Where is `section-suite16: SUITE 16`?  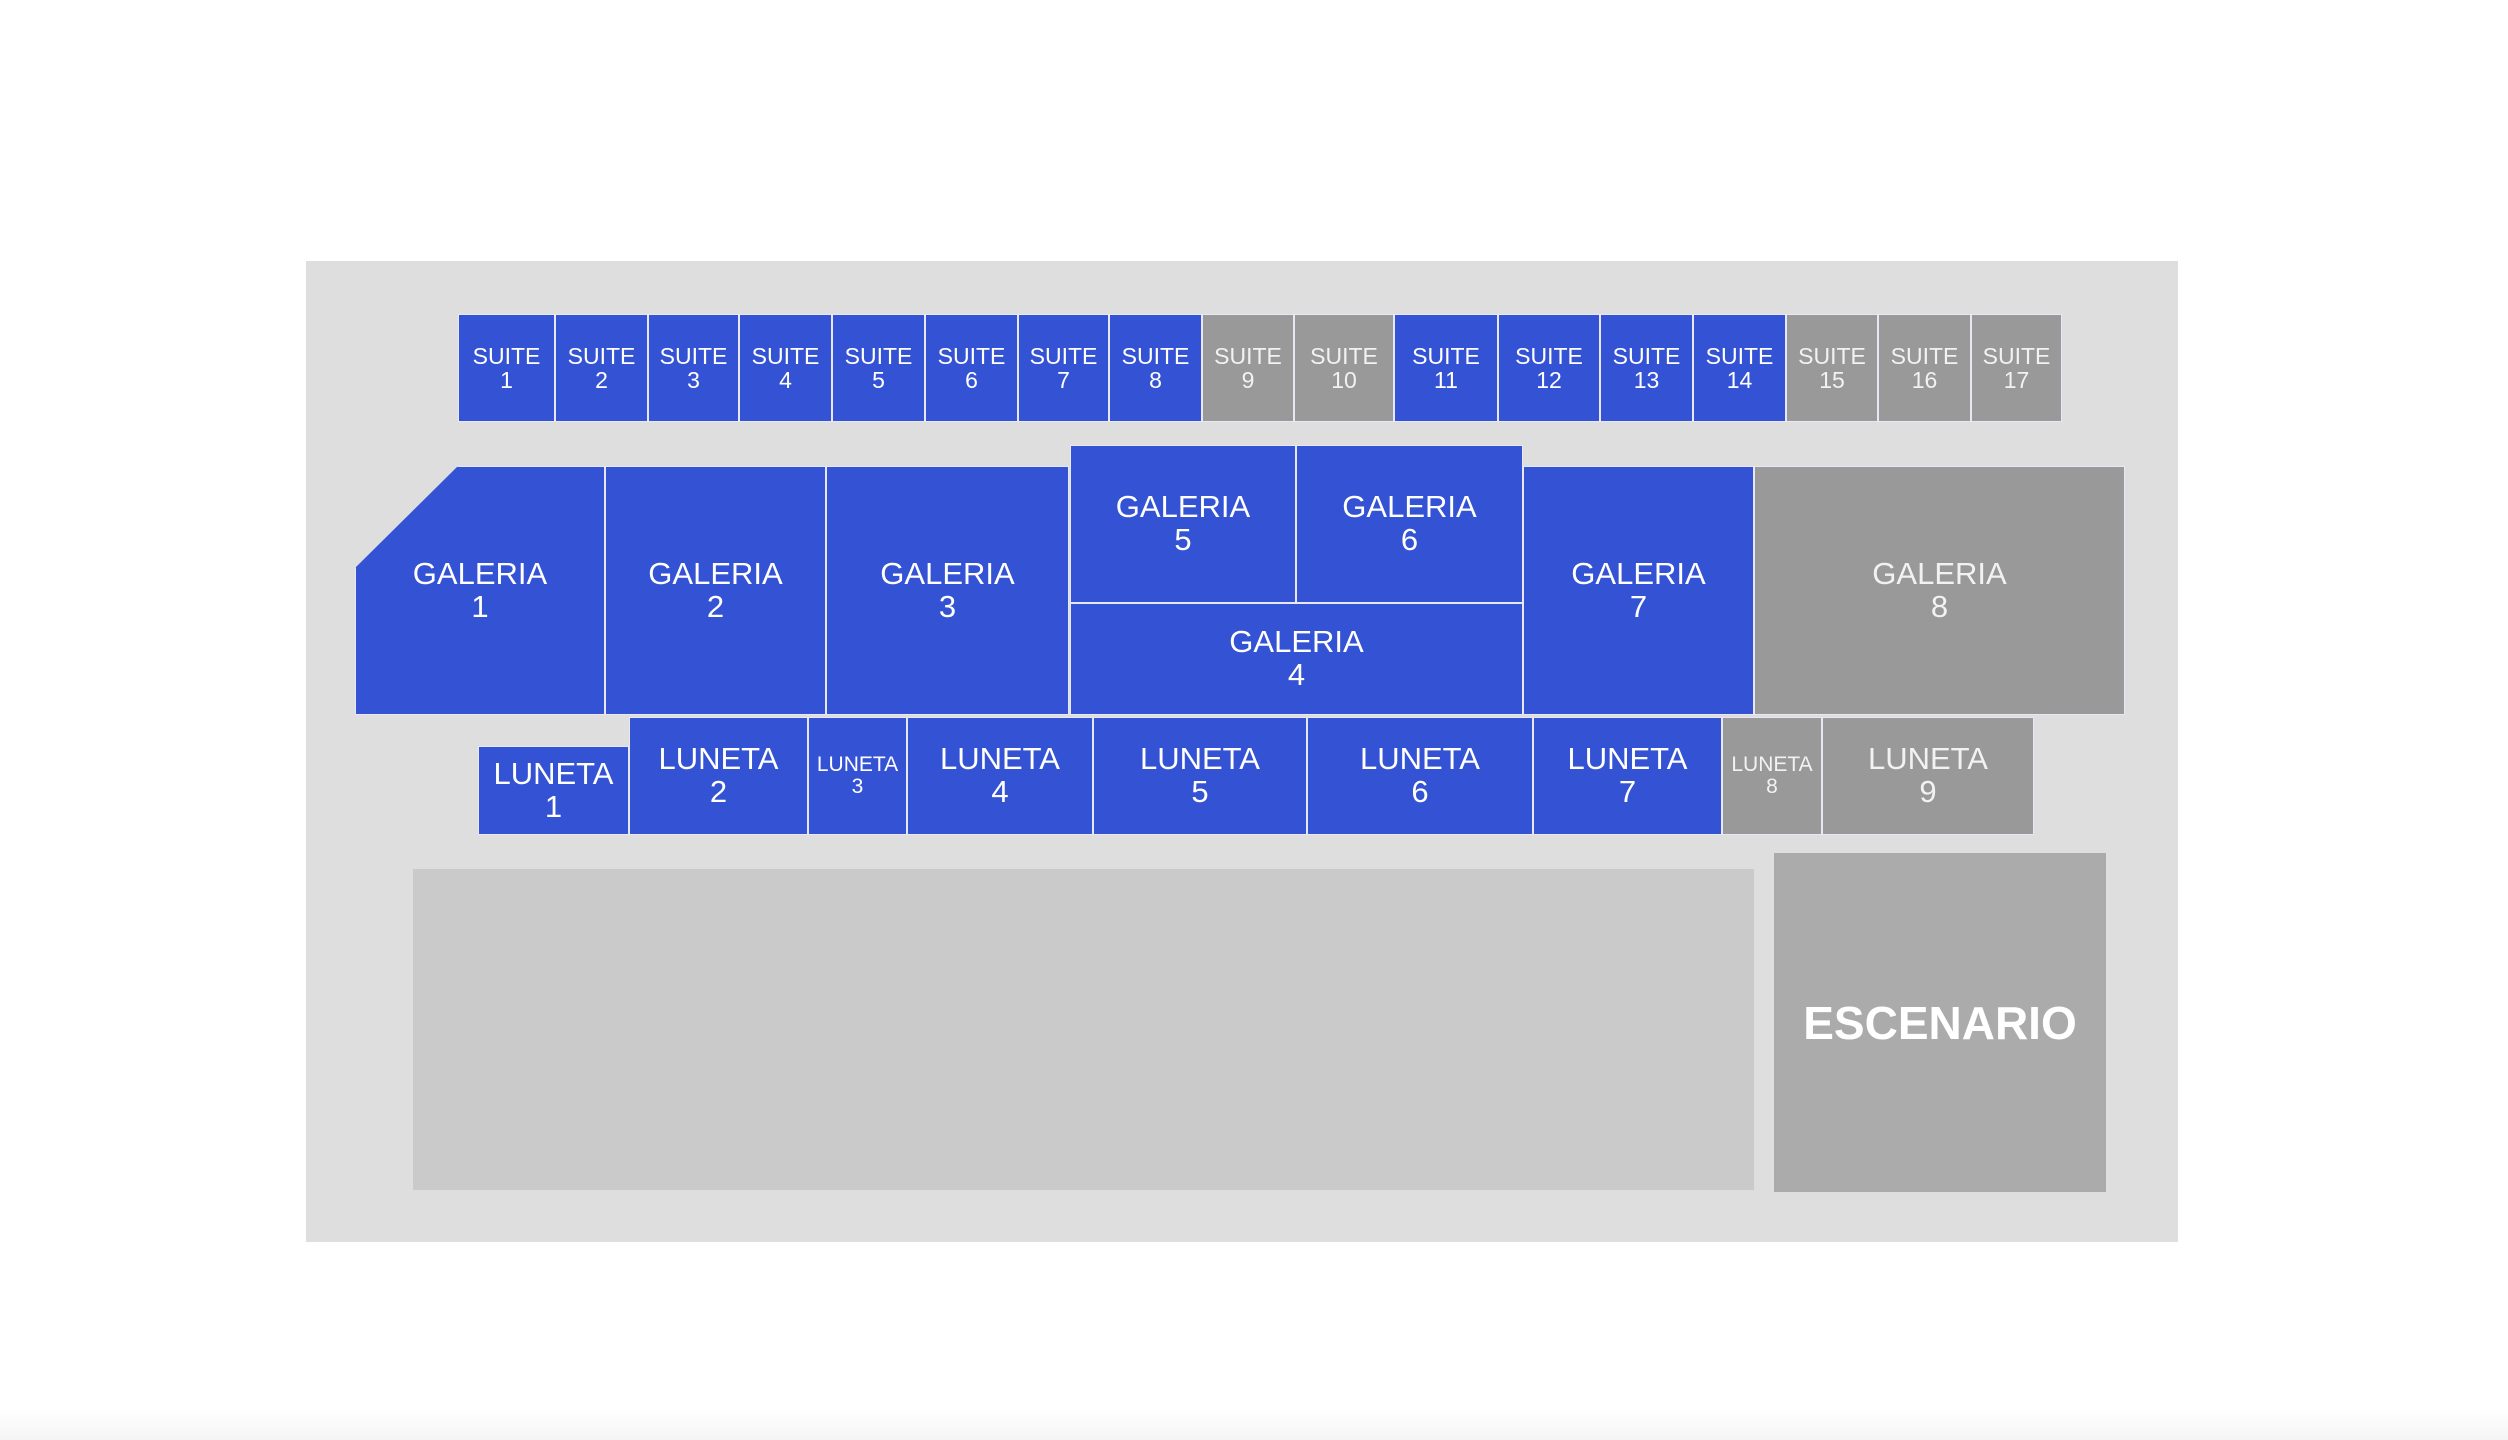 section-suite16: SUITE 16 is located at coordinates (1924, 368).